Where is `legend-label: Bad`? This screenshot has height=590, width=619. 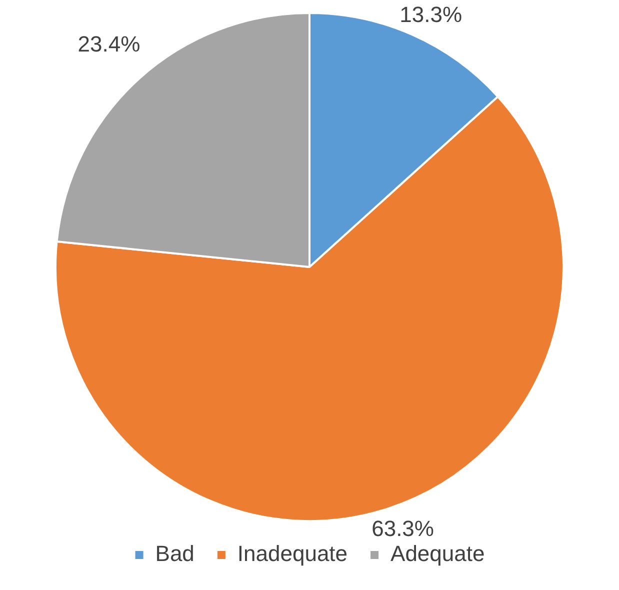 legend-label: Bad is located at coordinates (174, 553).